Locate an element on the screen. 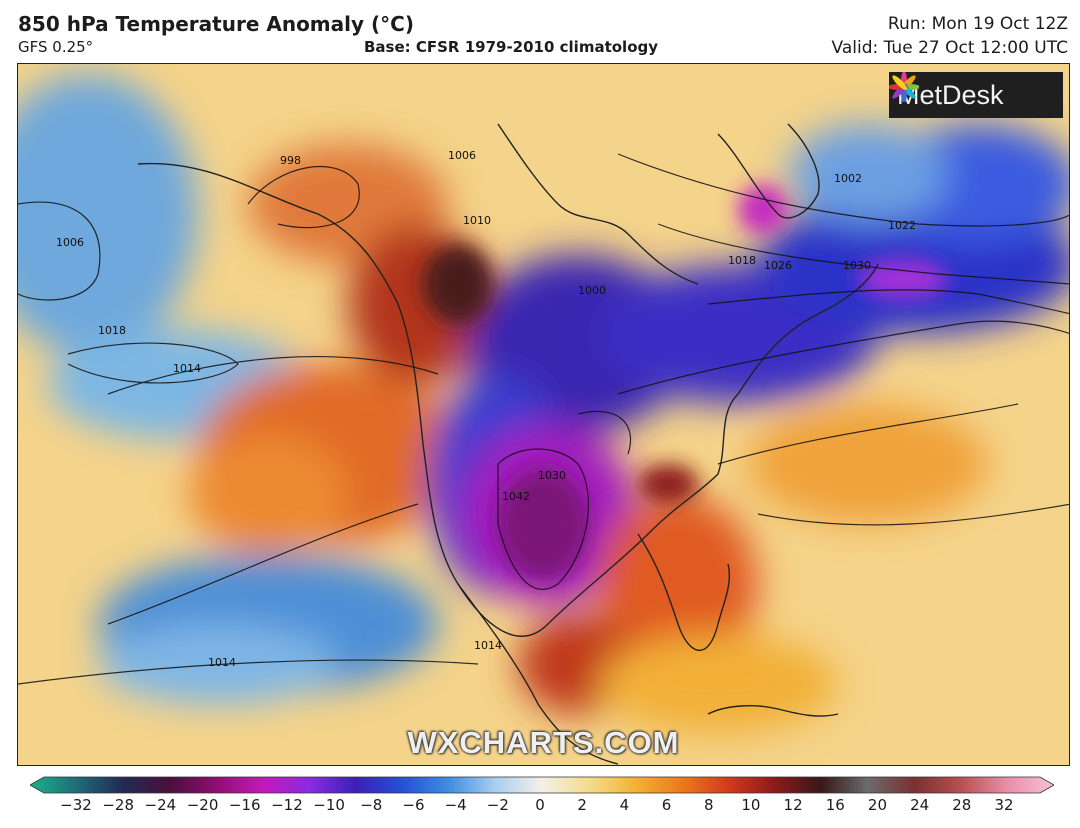  colorbar-tick-label: 0 is located at coordinates (540, 805).